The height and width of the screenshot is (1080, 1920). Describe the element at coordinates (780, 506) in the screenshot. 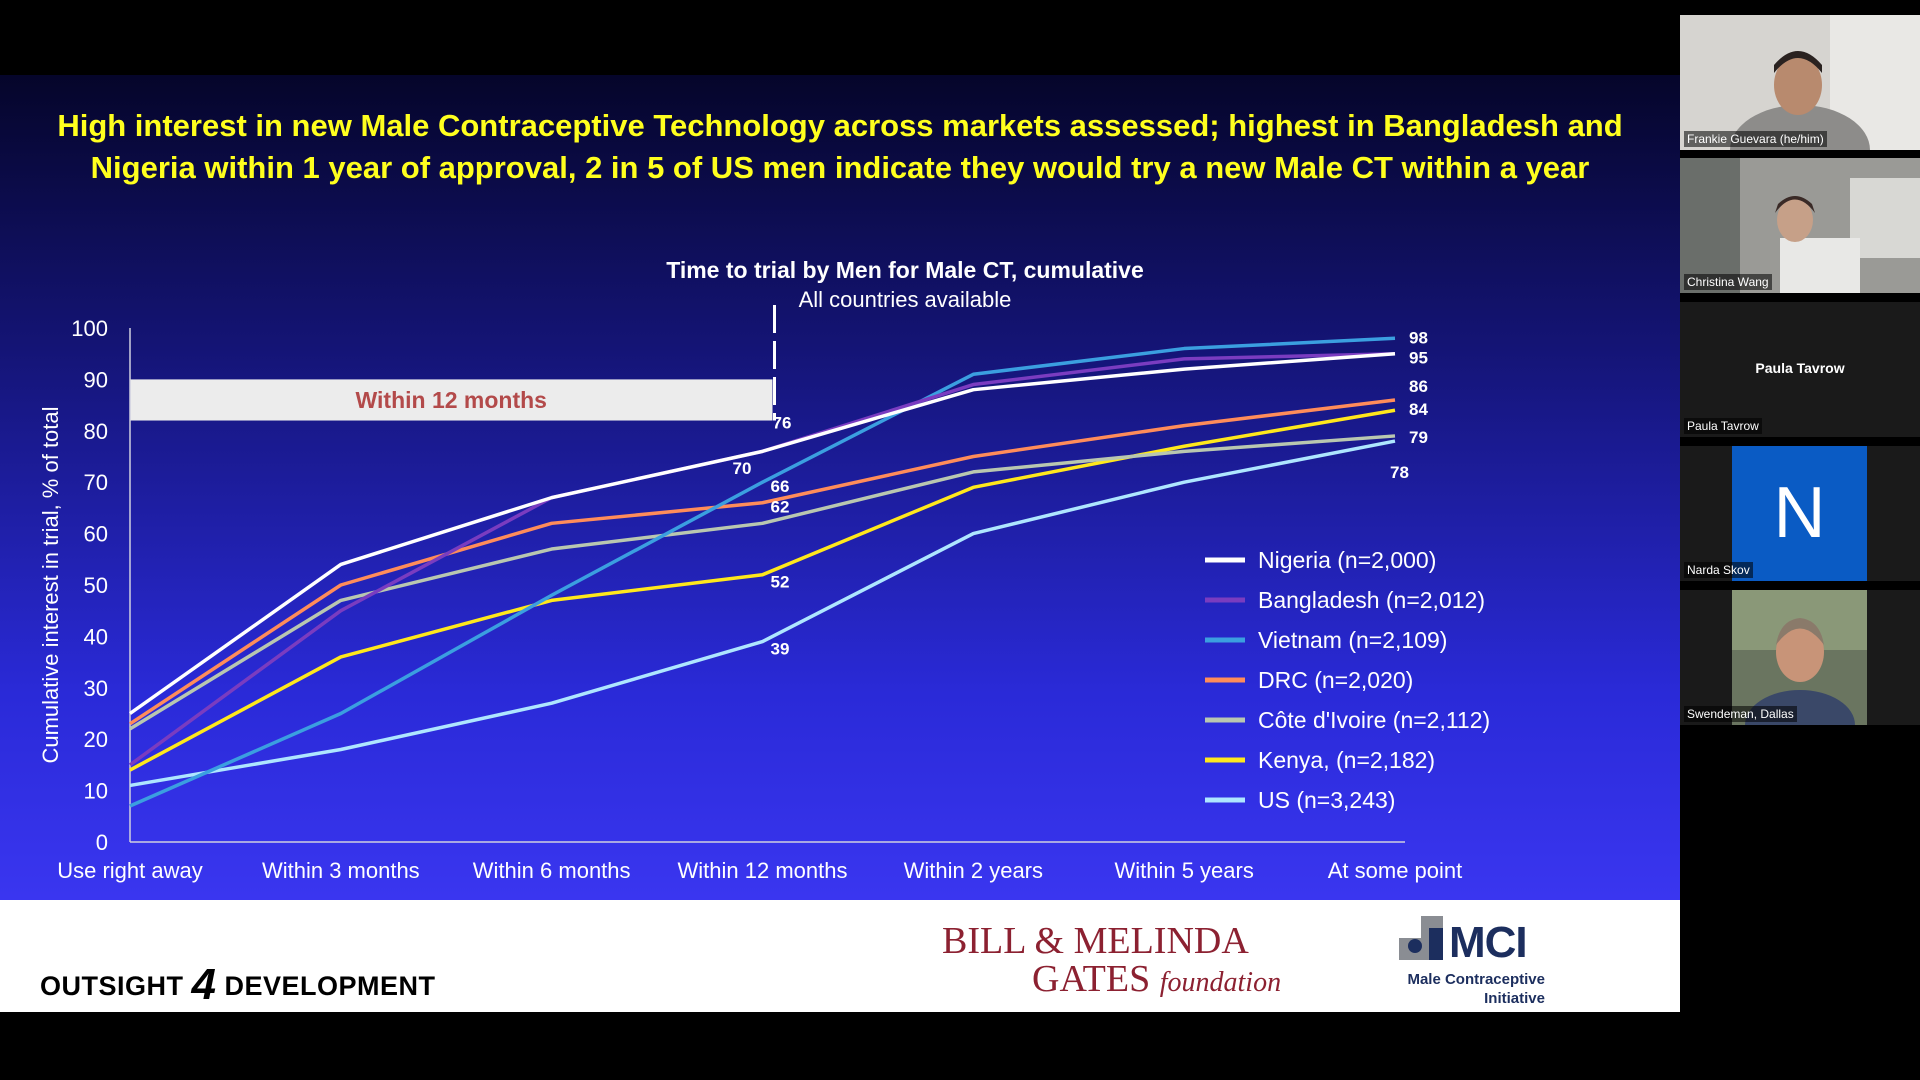

I see `data-label: 62` at that location.